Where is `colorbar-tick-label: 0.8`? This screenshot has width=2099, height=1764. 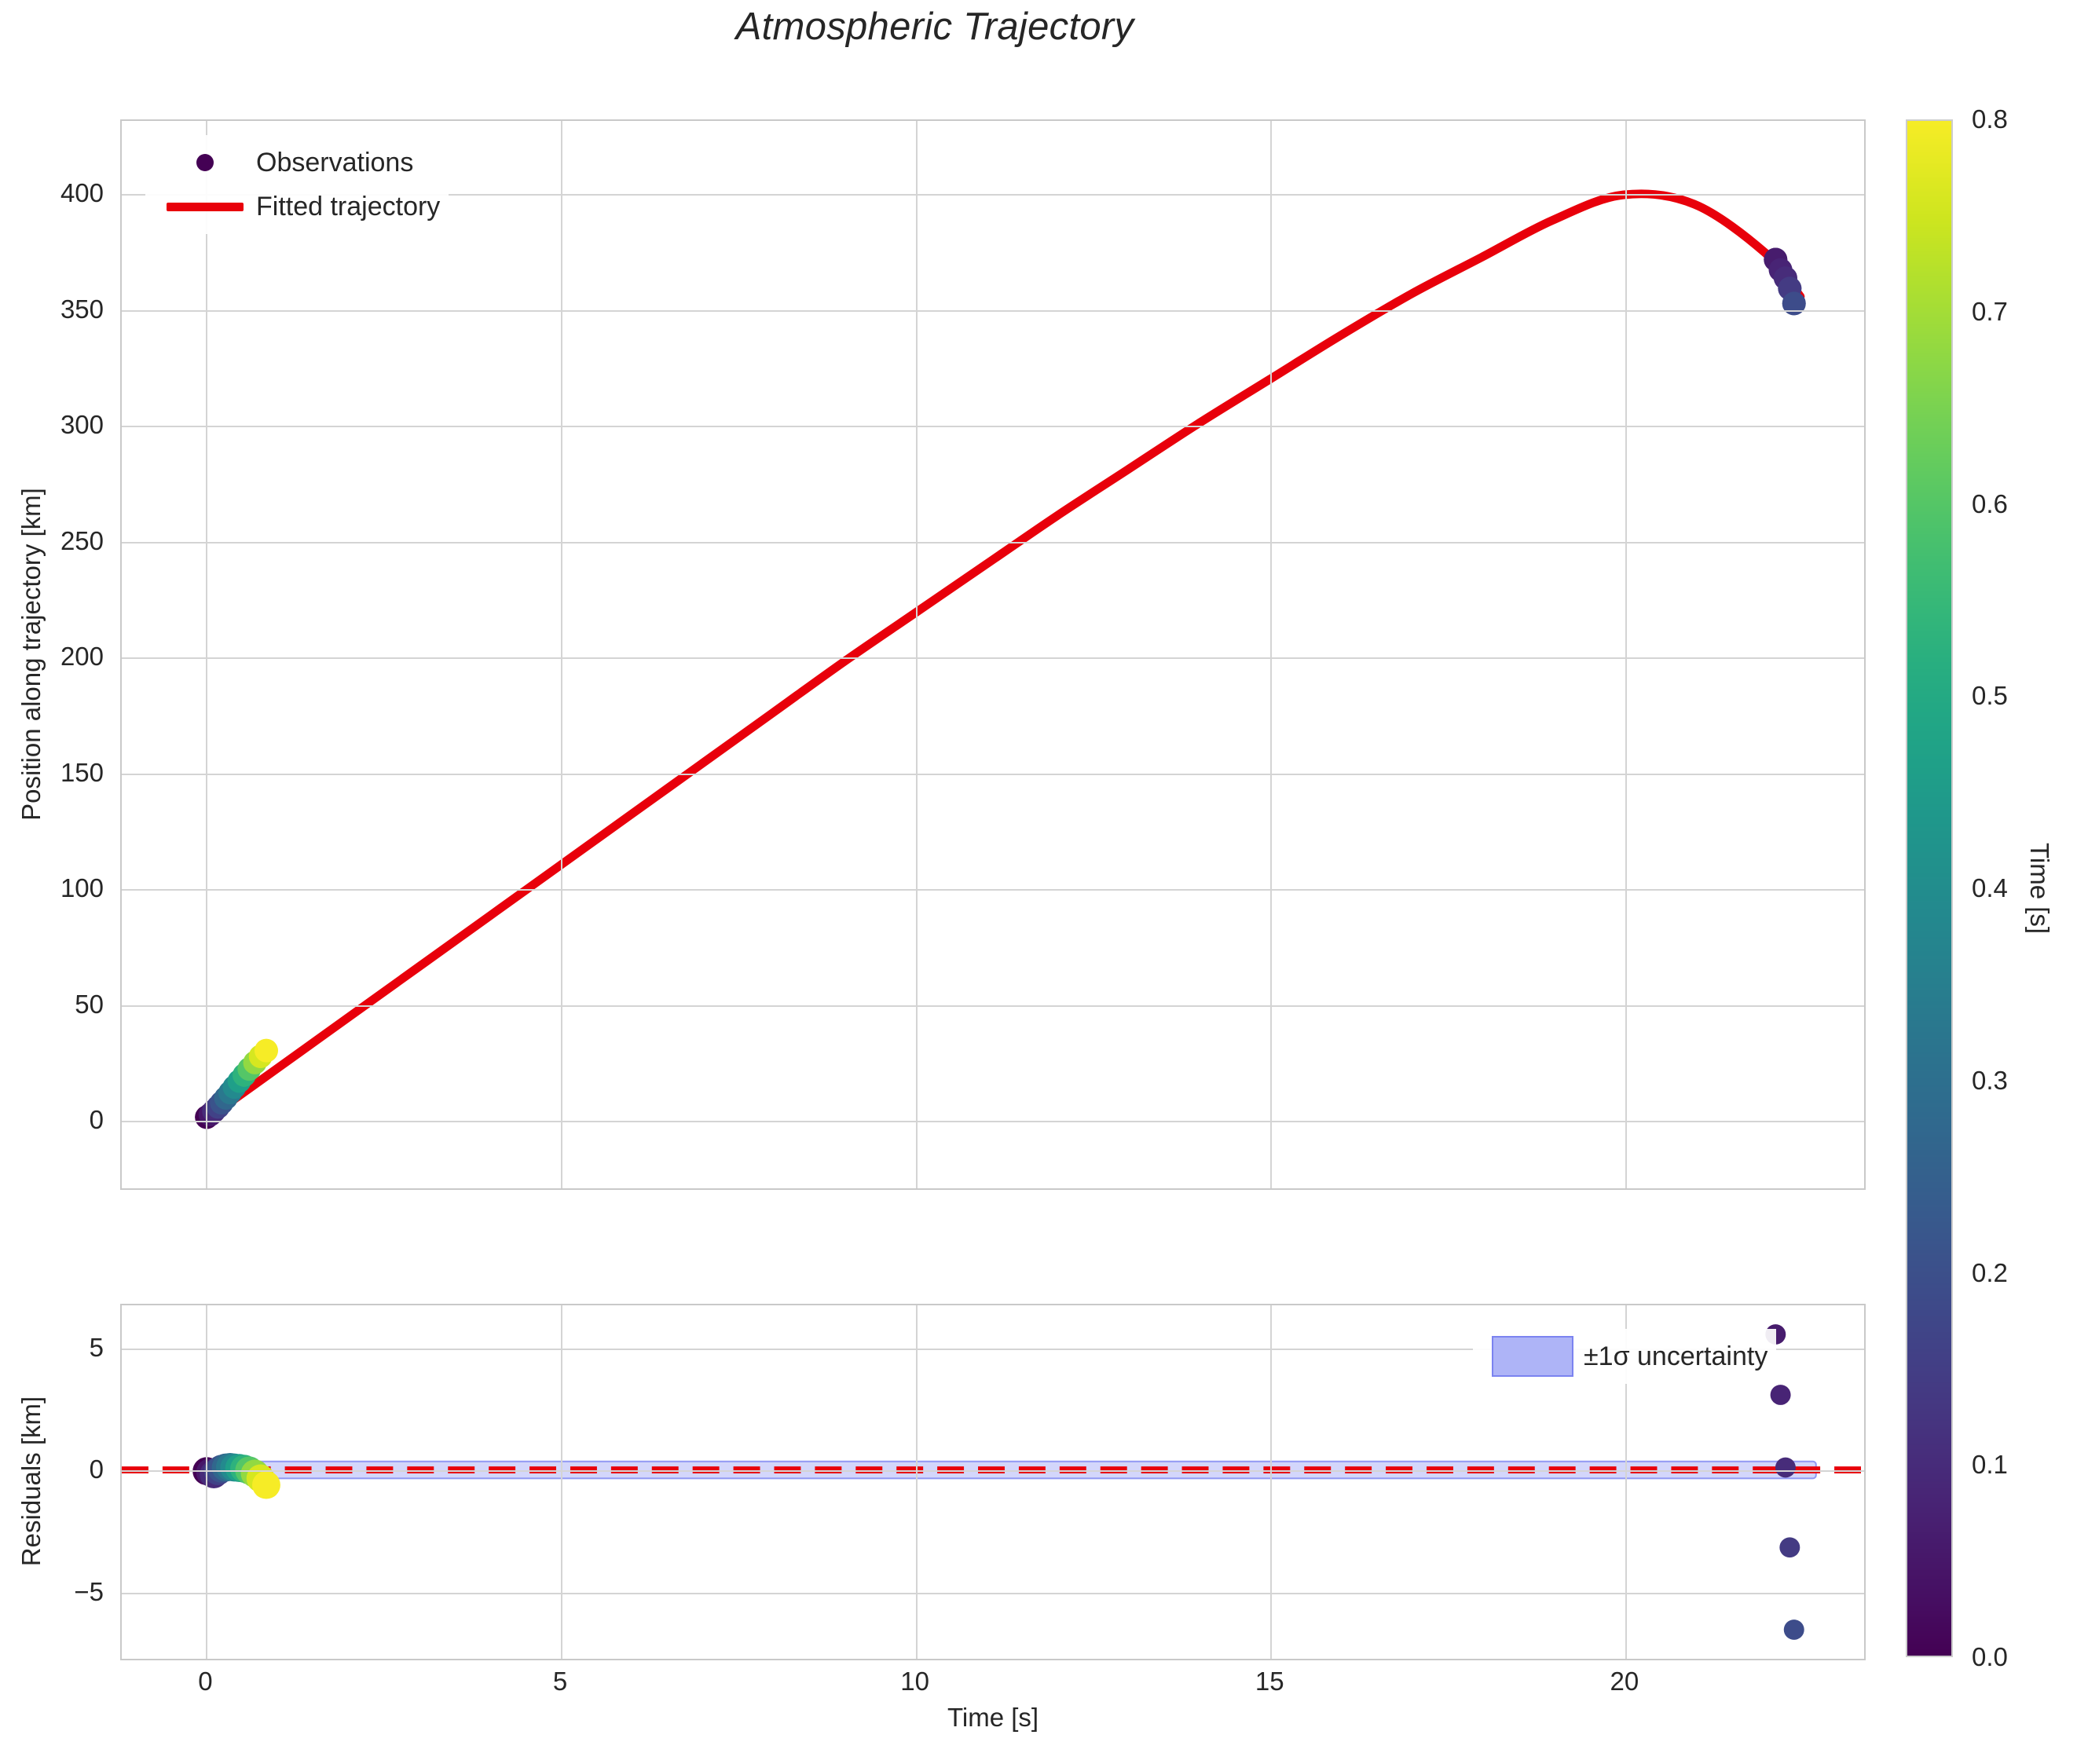
colorbar-tick-label: 0.8 is located at coordinates (1990, 119).